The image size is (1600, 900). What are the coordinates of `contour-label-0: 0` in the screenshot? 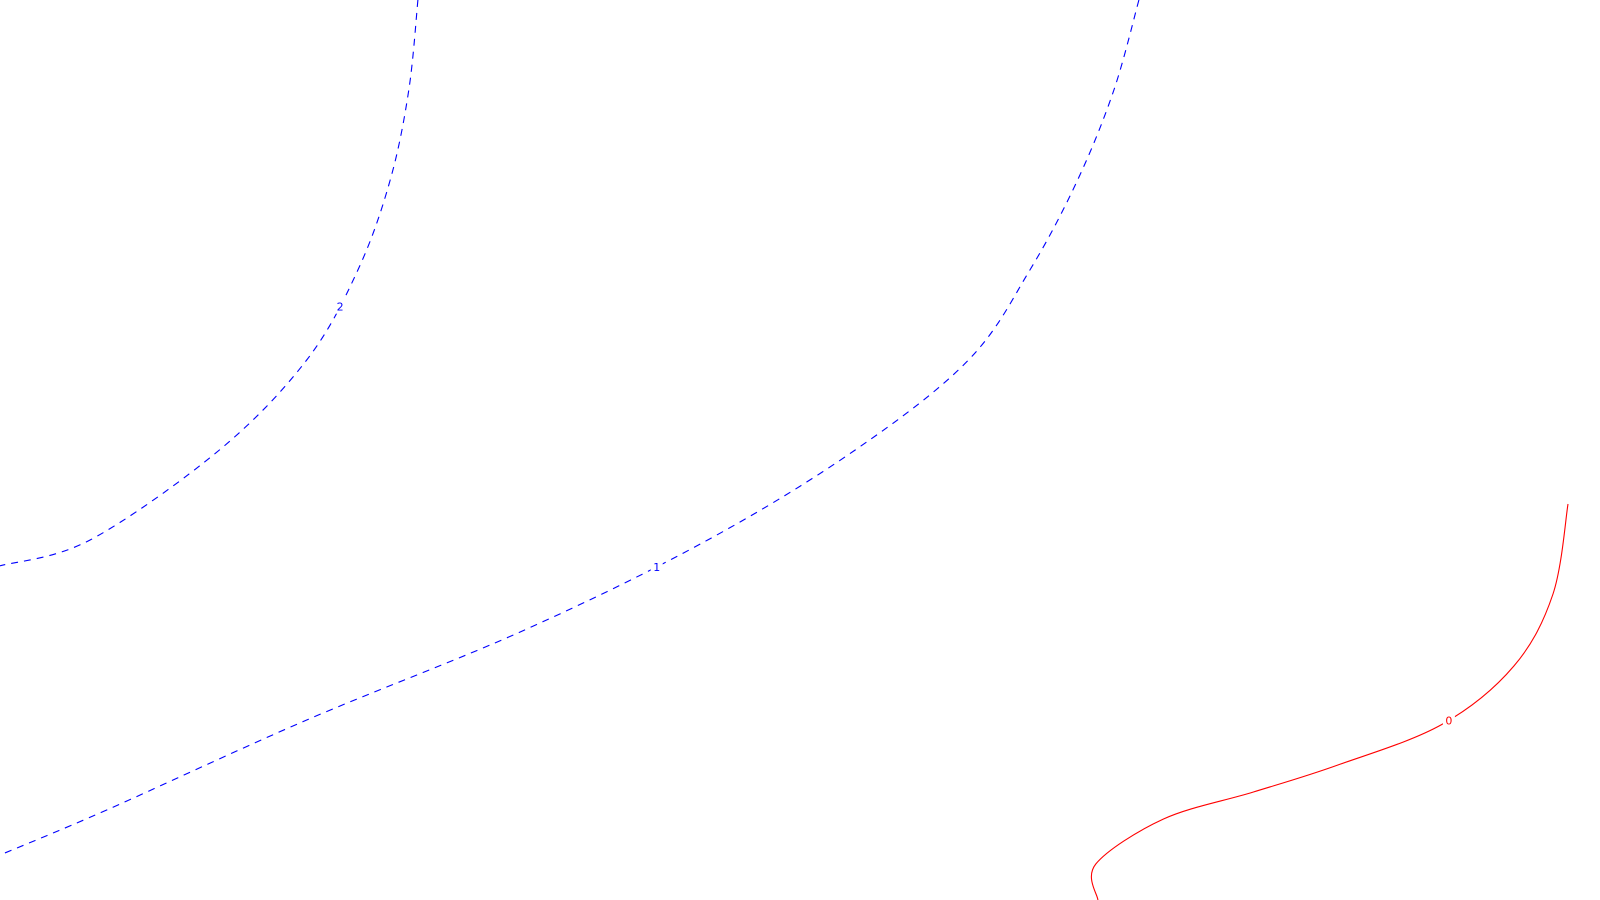 It's located at (1448, 720).